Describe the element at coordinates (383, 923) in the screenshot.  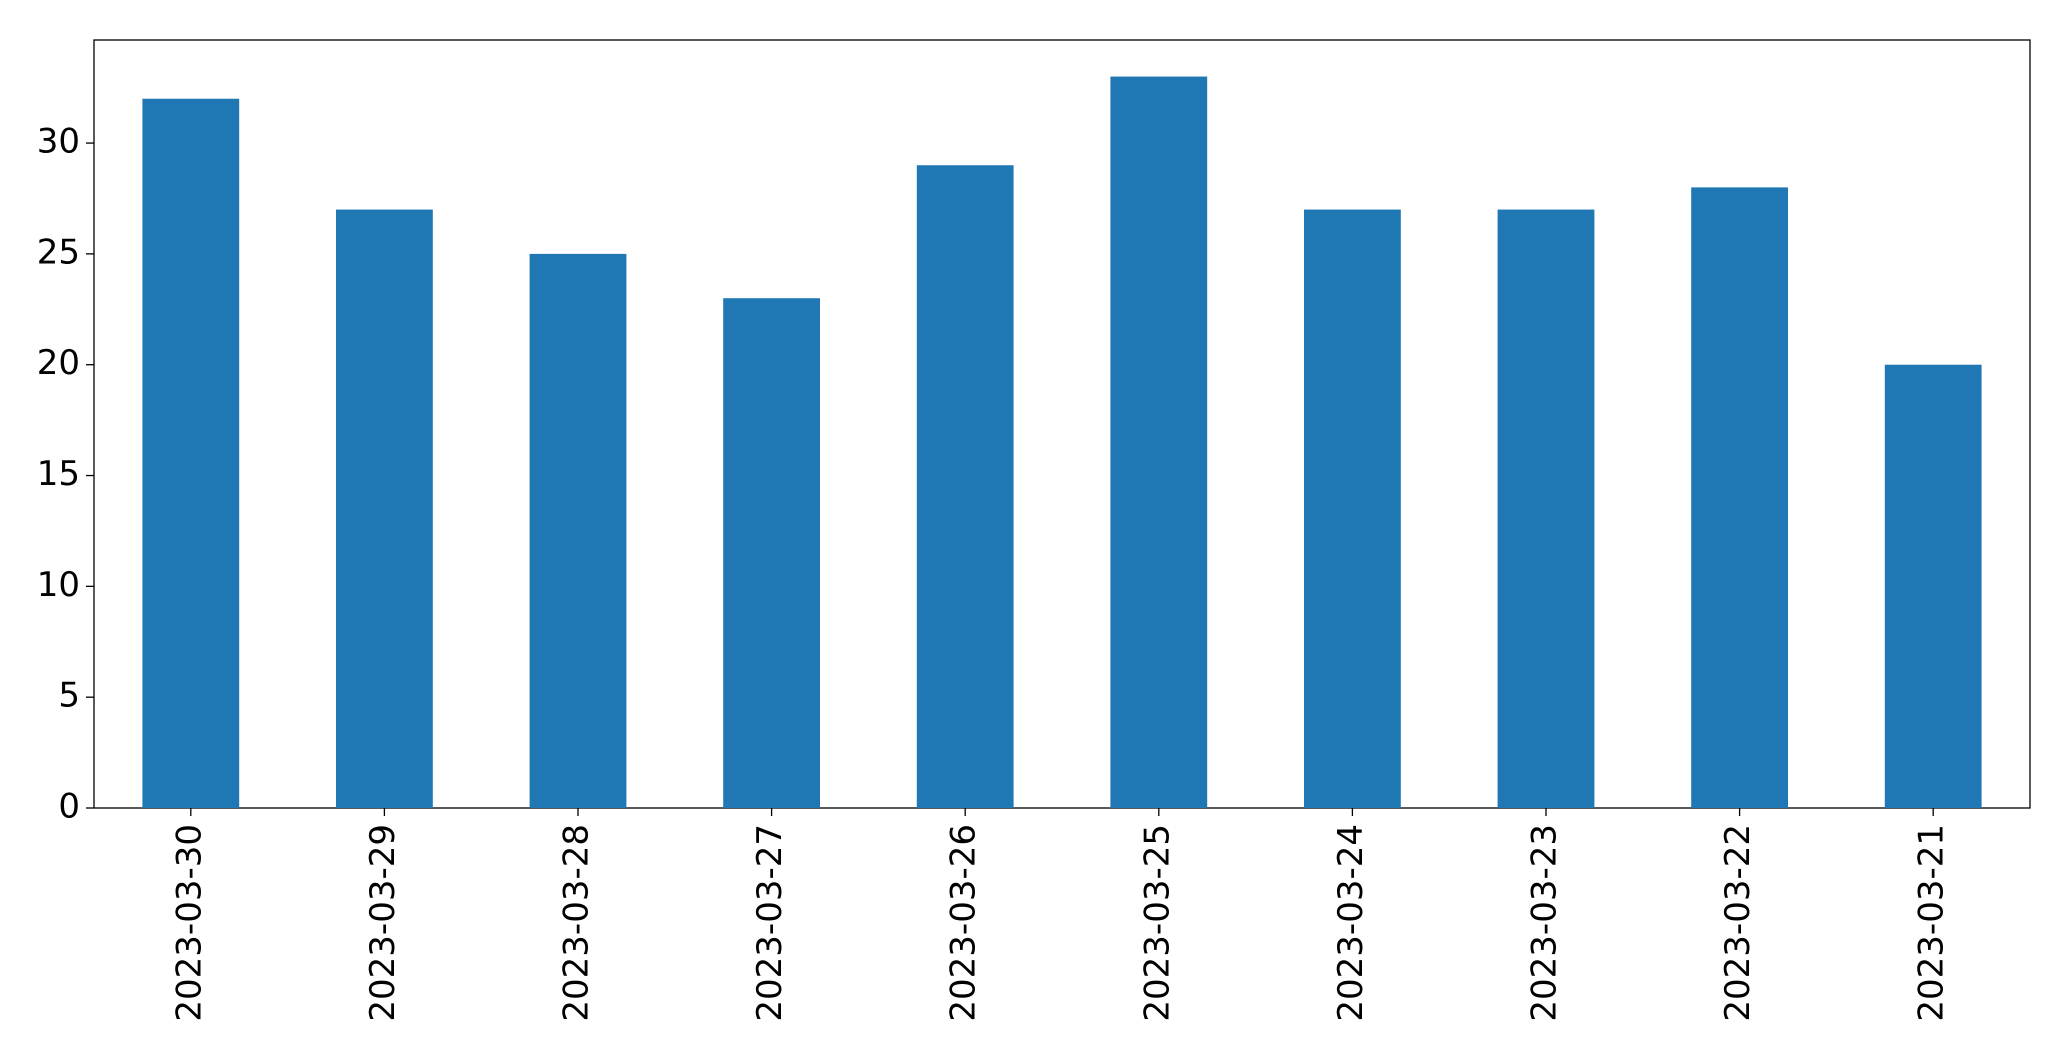
I see `x-tick-label: 2023-03-29` at that location.